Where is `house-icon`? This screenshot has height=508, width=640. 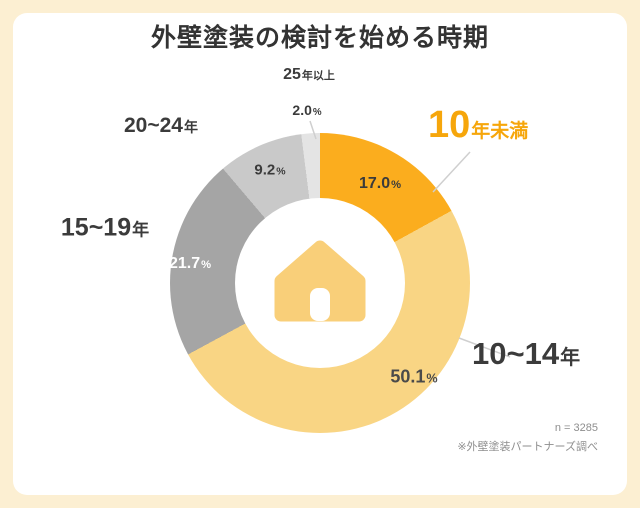 house-icon is located at coordinates (320, 283).